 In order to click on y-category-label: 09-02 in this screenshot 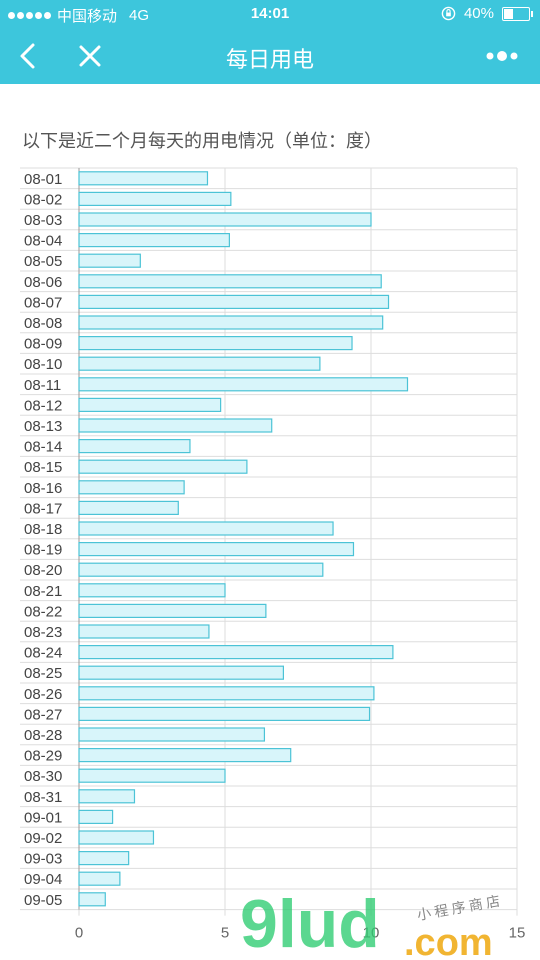, I will do `click(43, 838)`.